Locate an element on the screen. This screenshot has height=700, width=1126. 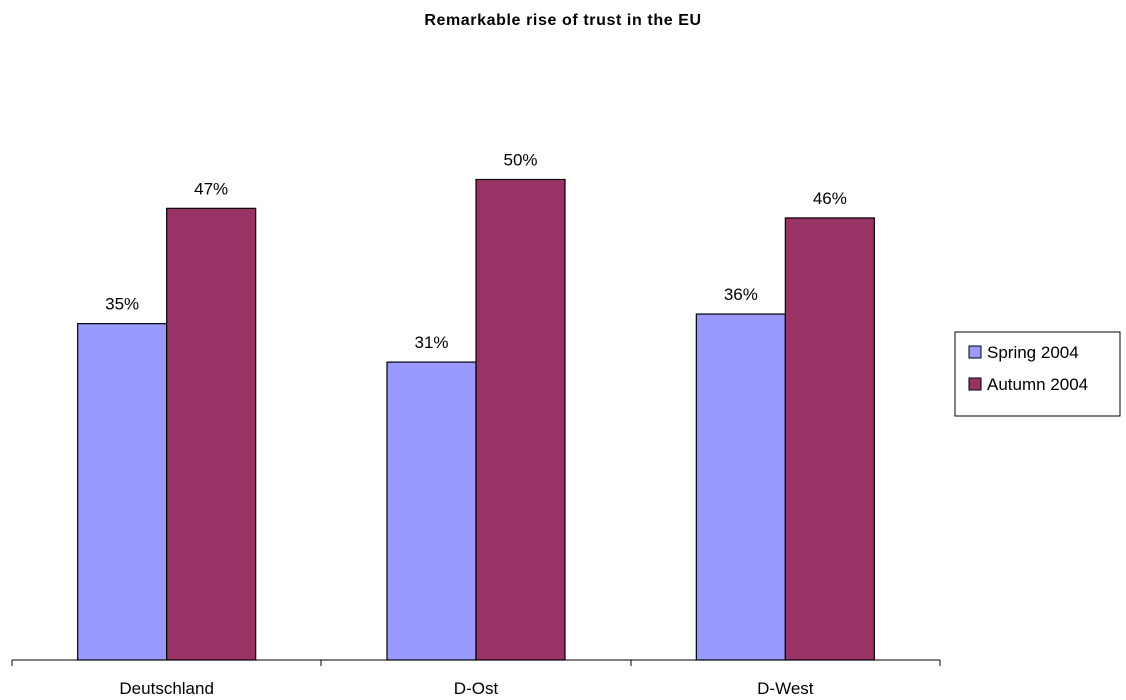
bar-autumn-d-ost is located at coordinates (520, 419).